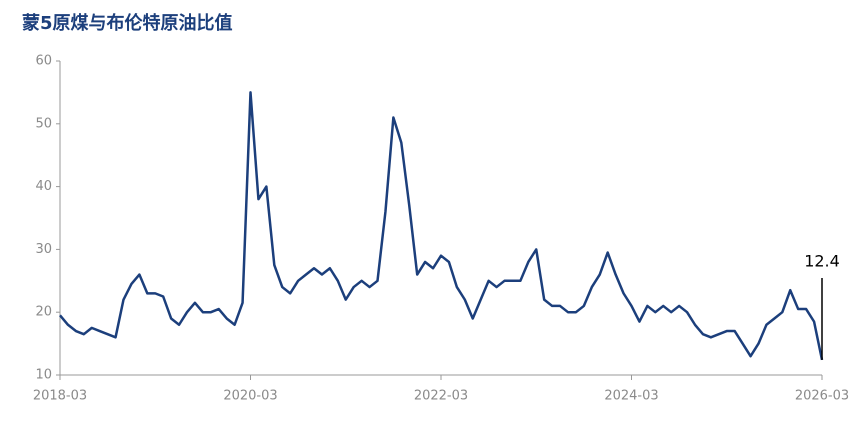  I want to click on x-tick-label: 2024-03, so click(631, 396).